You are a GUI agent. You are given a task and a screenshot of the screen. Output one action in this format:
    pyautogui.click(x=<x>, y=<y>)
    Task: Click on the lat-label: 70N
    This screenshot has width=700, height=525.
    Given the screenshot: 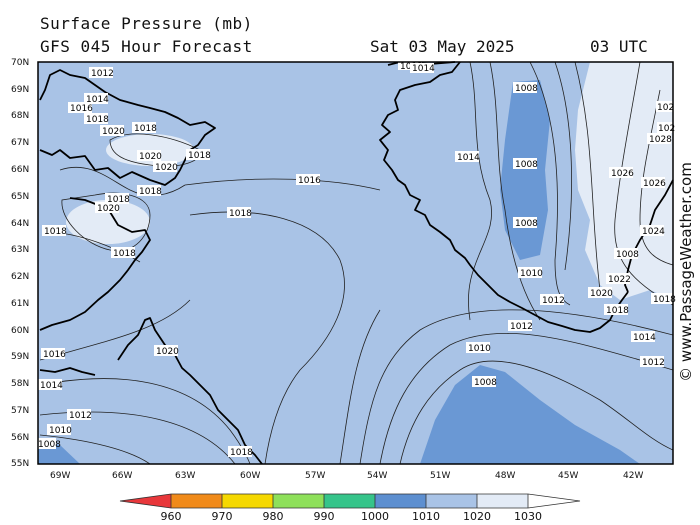 What is the action you would take?
    pyautogui.click(x=20, y=63)
    